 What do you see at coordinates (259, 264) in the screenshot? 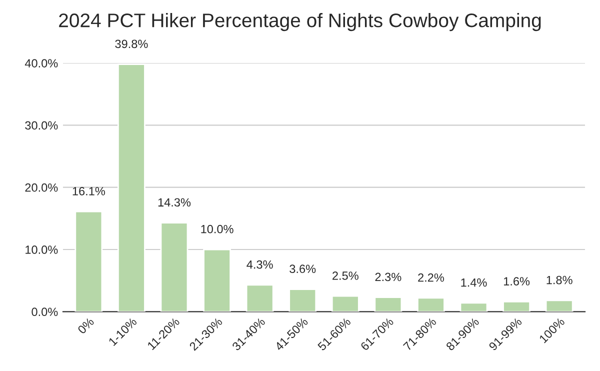
I see `data-label: 4.3%` at bounding box center [259, 264].